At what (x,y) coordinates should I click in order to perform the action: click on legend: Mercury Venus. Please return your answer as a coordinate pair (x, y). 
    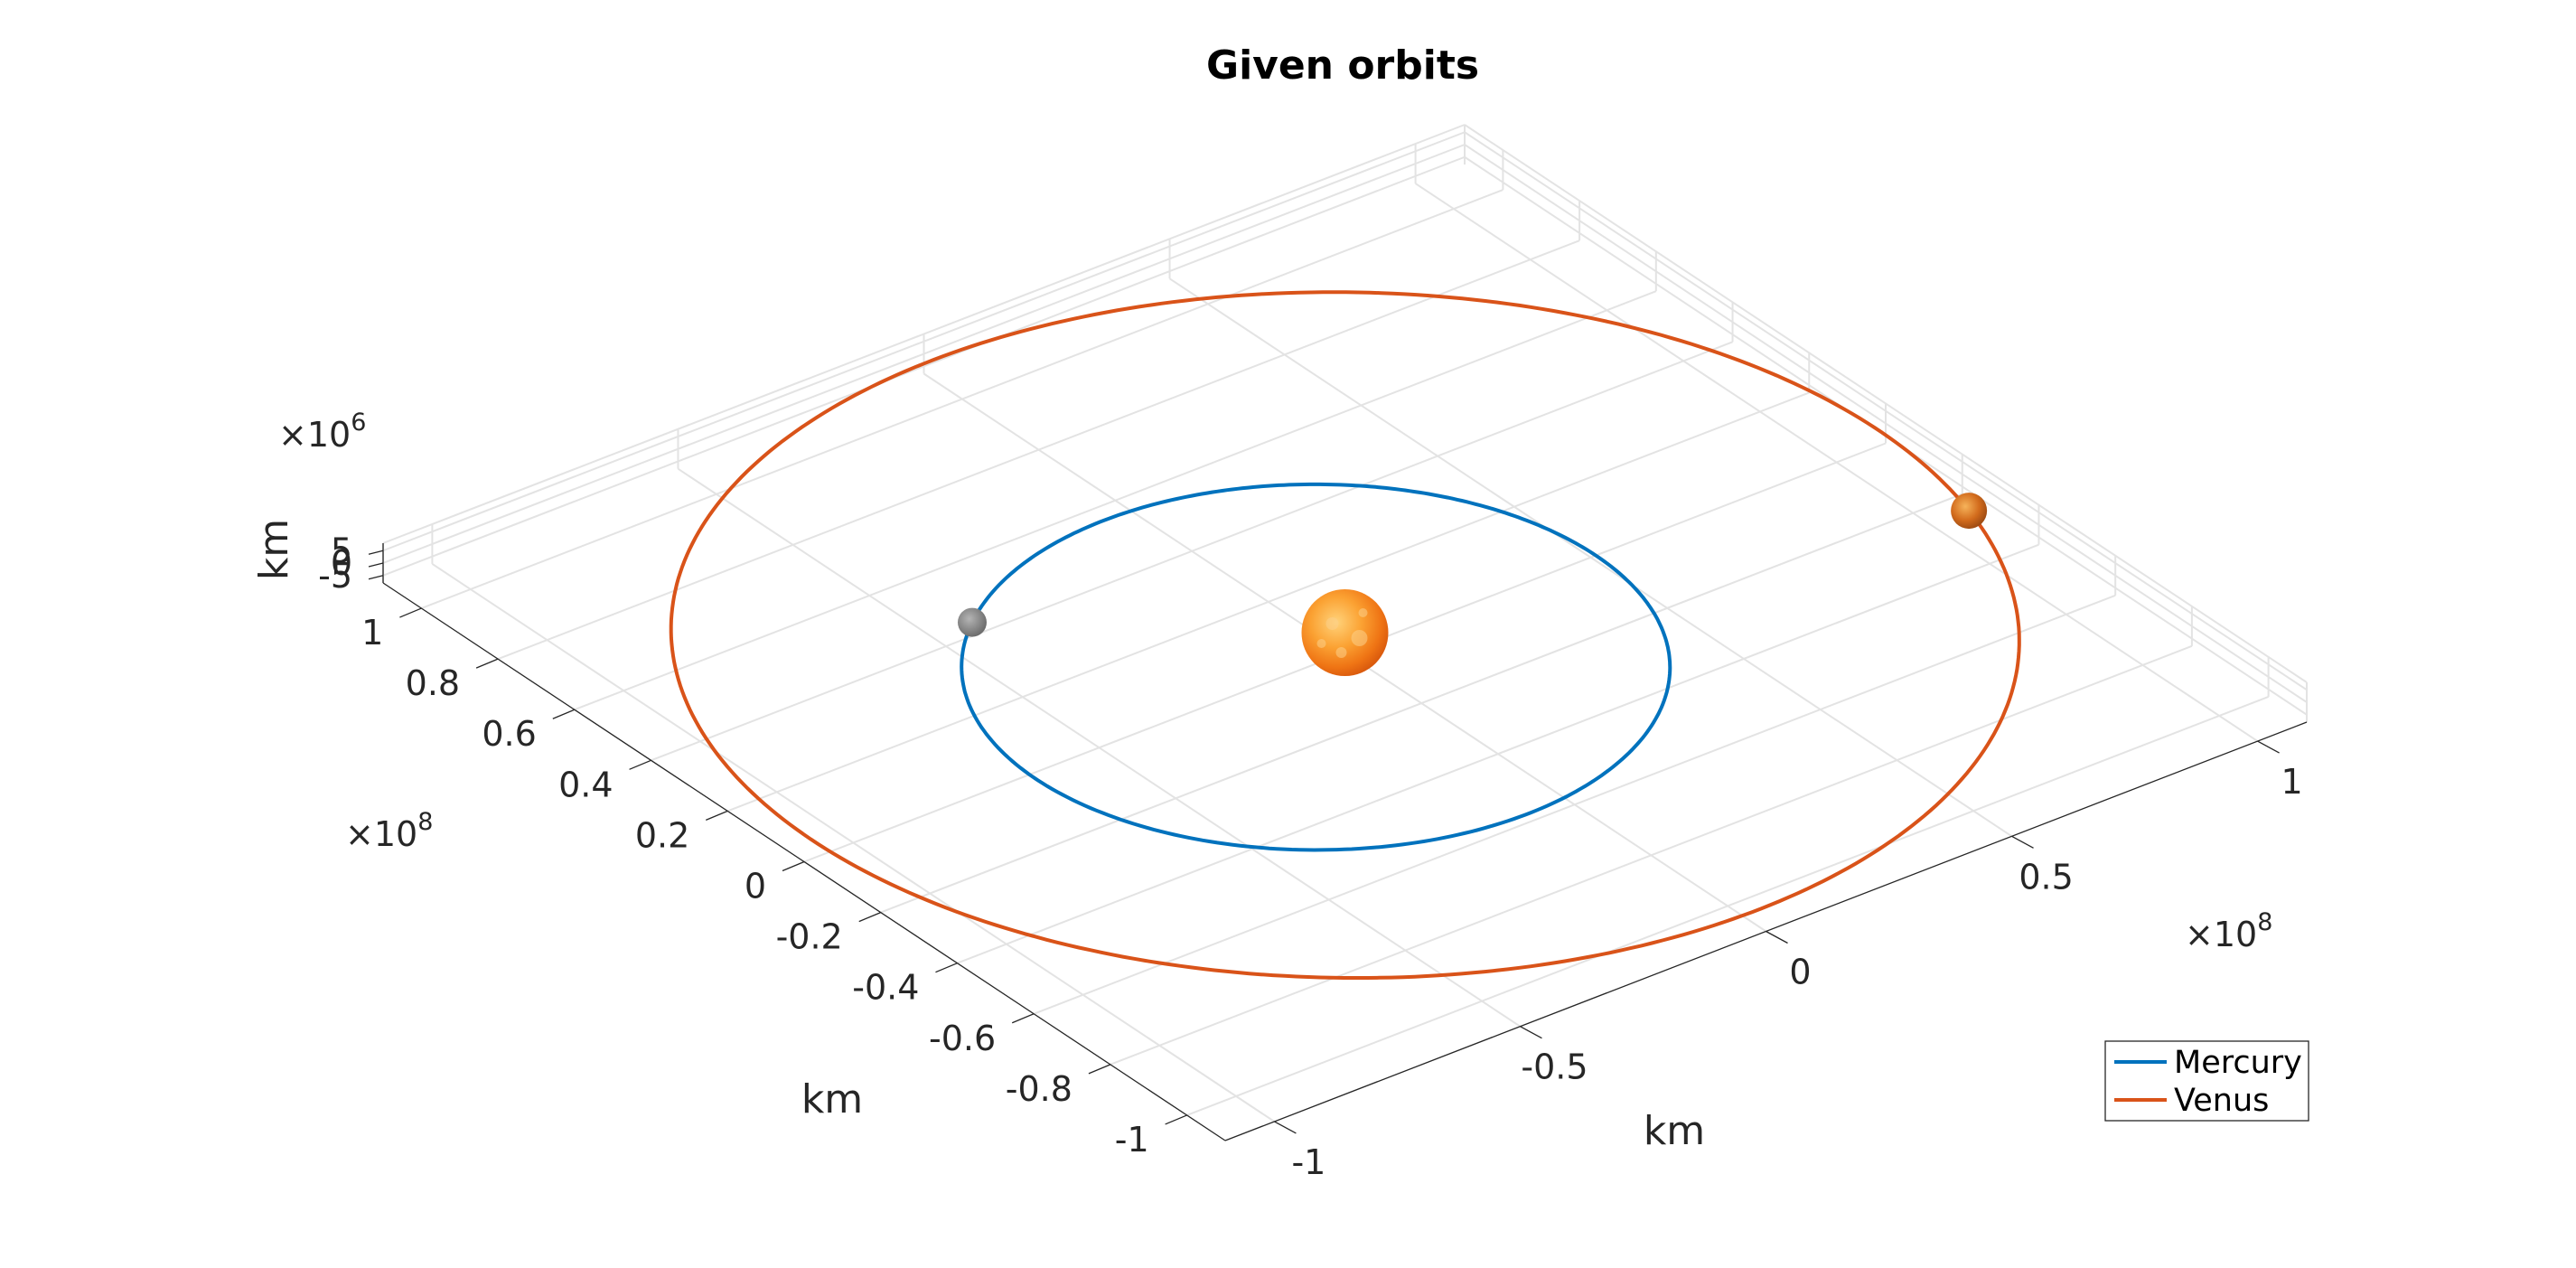
    Looking at the image, I should click on (2206, 1081).